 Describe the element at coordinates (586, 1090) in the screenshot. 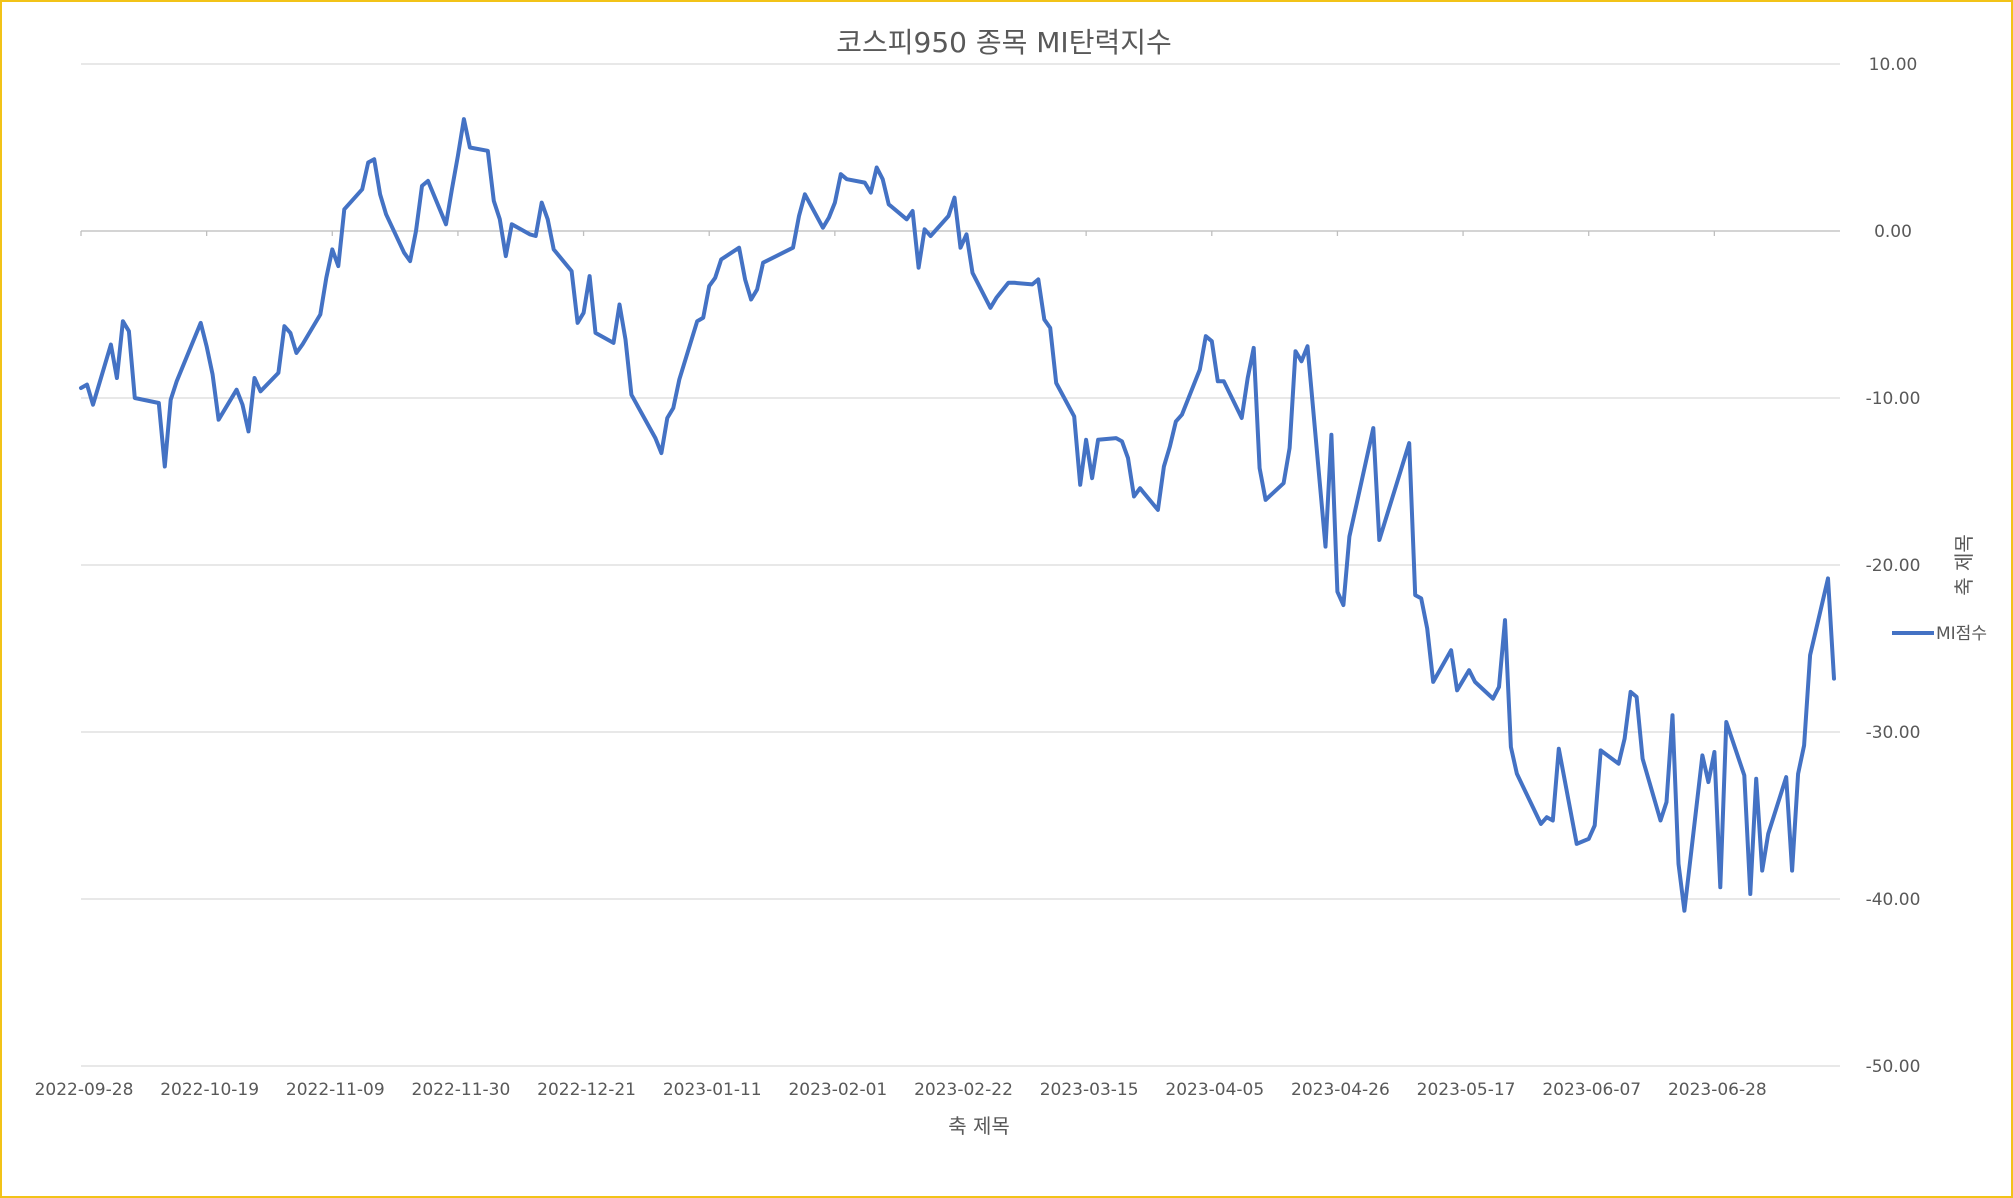

I see `x-tick-label: 2022-12-21` at that location.